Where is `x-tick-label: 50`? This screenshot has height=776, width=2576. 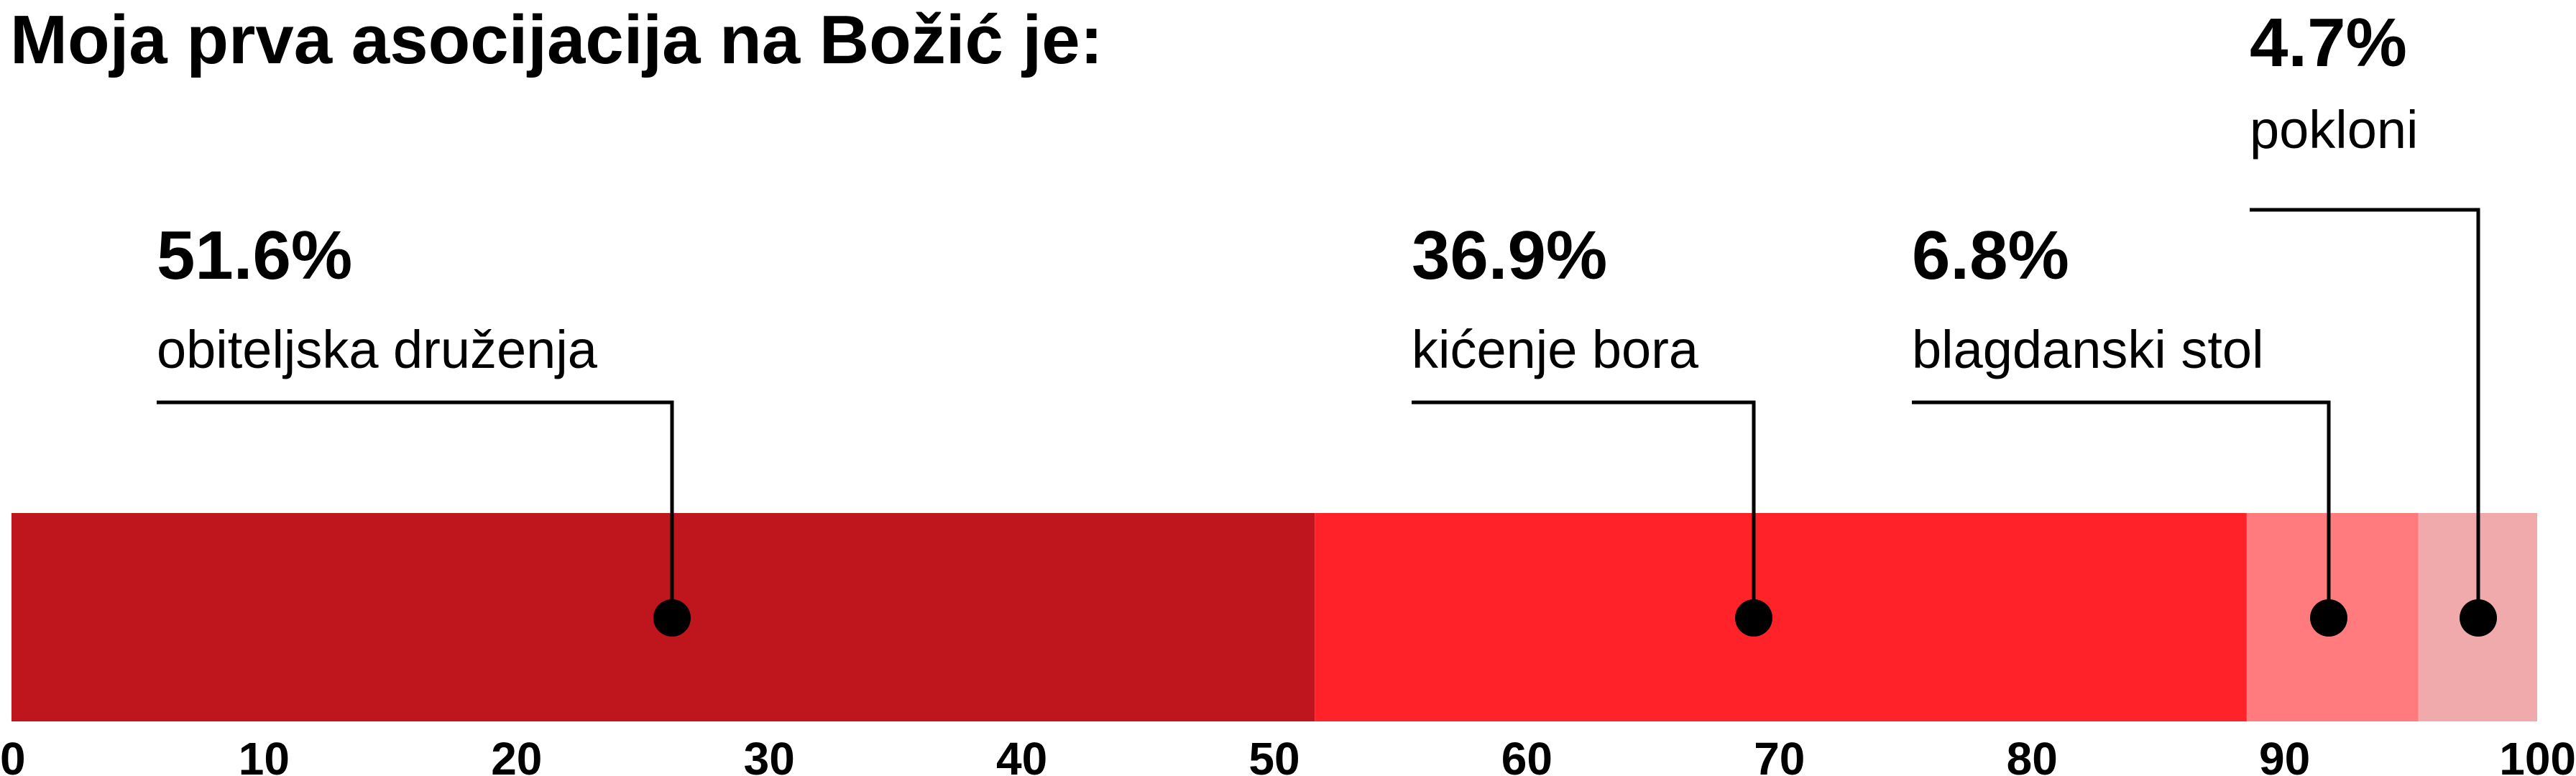
x-tick-label: 50 is located at coordinates (1274, 754).